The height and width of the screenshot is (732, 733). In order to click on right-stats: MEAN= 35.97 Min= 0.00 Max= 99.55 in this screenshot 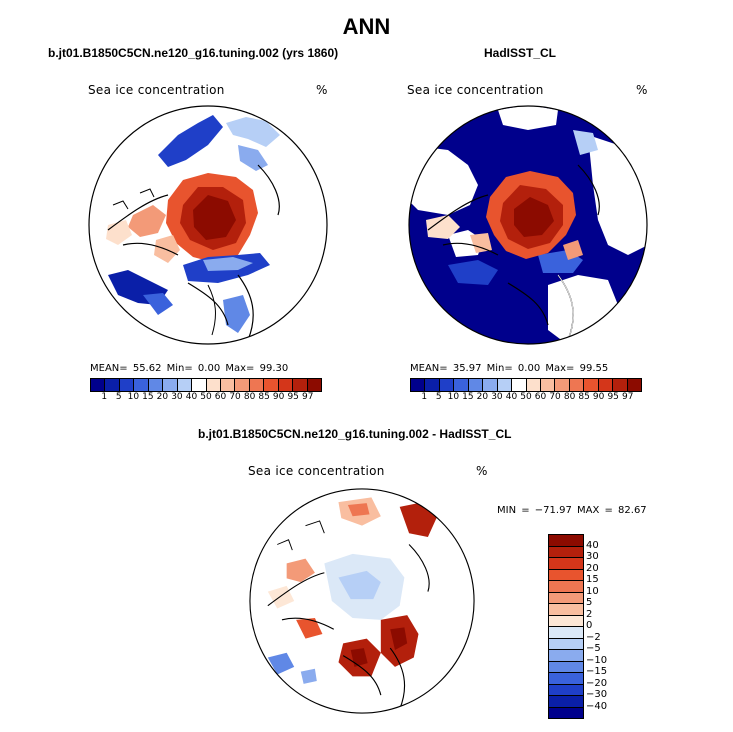, I will do `click(509, 368)`.